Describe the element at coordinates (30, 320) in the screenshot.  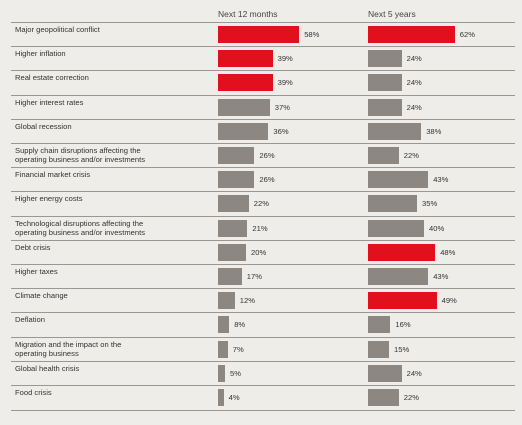
I see `category-label: Deflation` at that location.